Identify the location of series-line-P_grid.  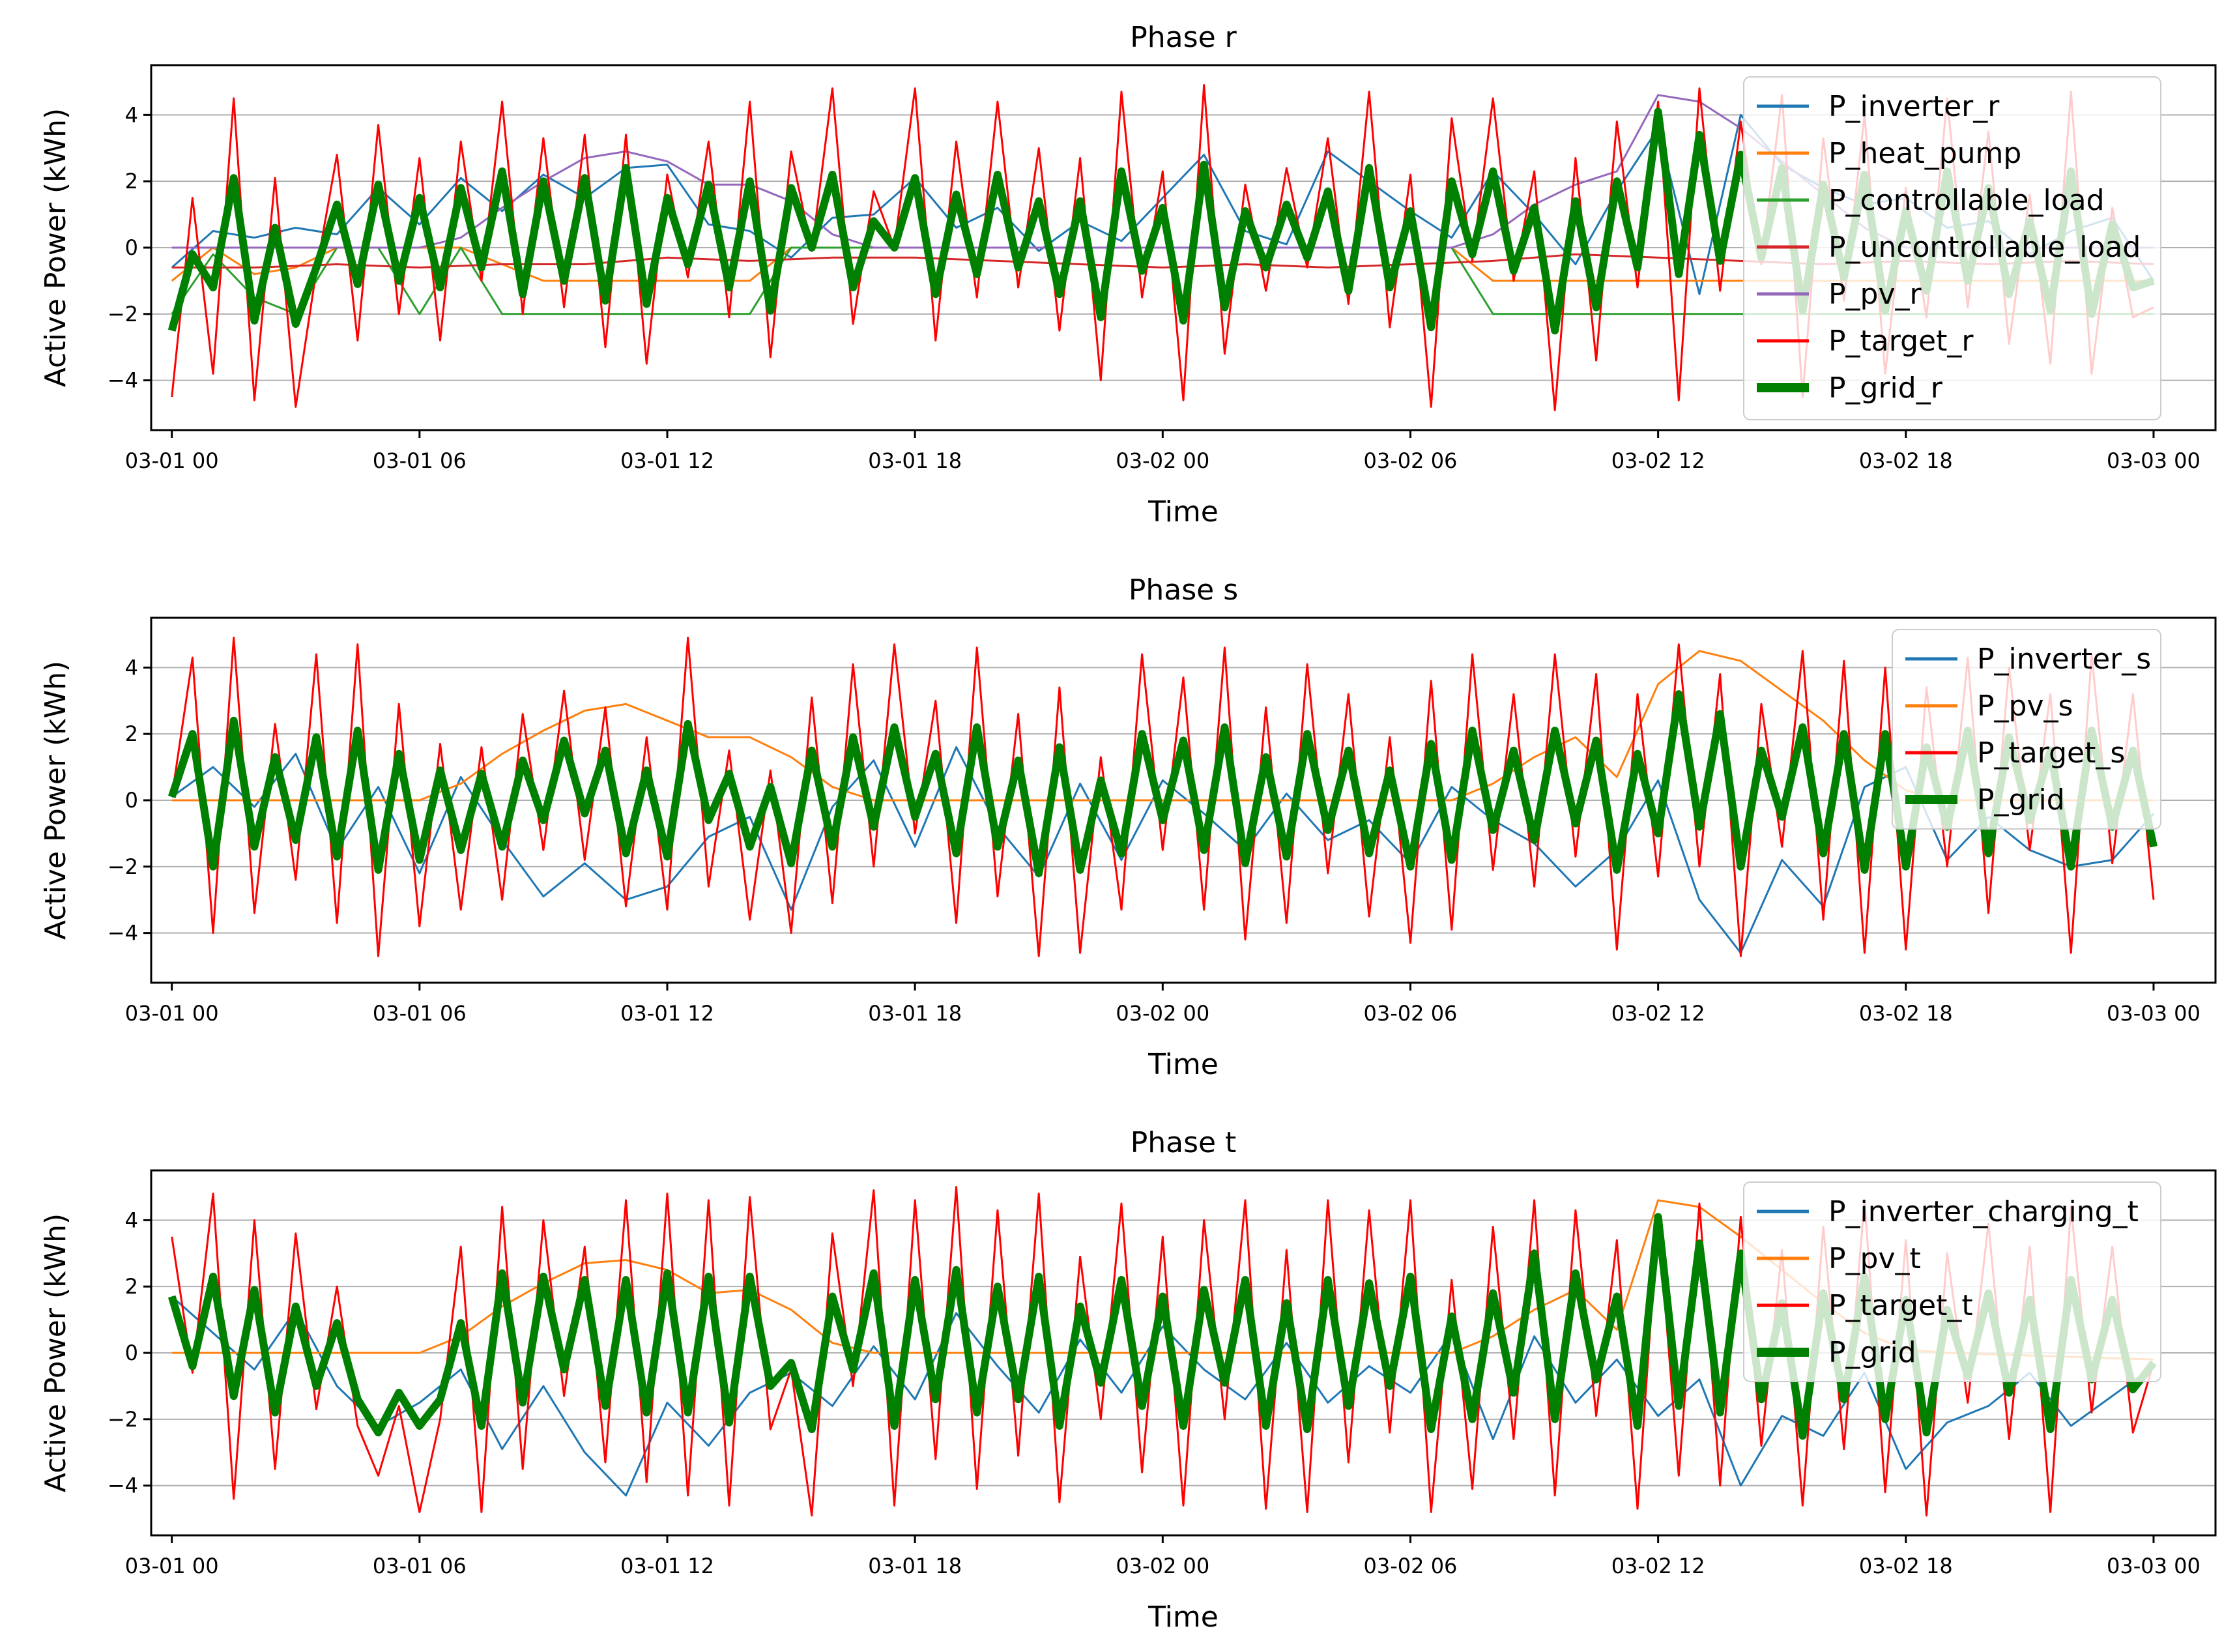
(1163, 784).